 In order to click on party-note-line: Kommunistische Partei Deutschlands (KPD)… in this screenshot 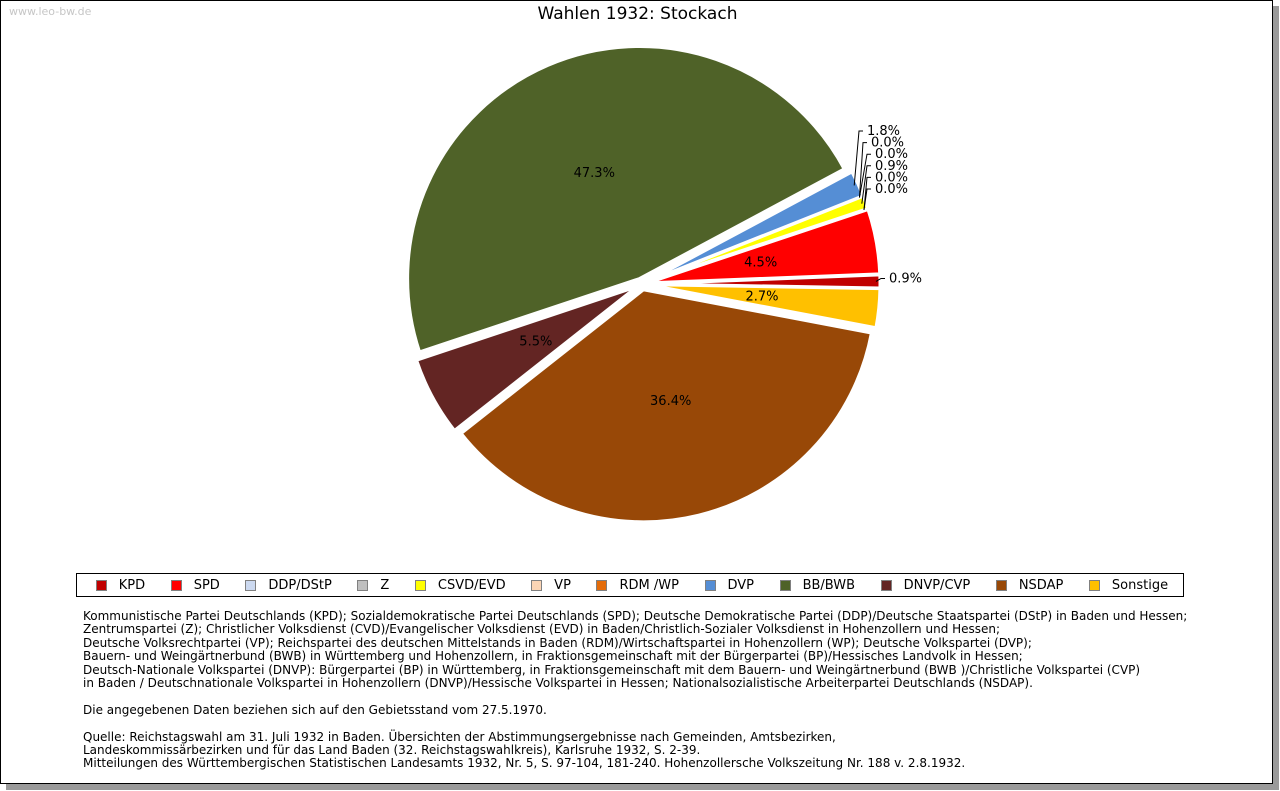, I will do `click(635, 616)`.